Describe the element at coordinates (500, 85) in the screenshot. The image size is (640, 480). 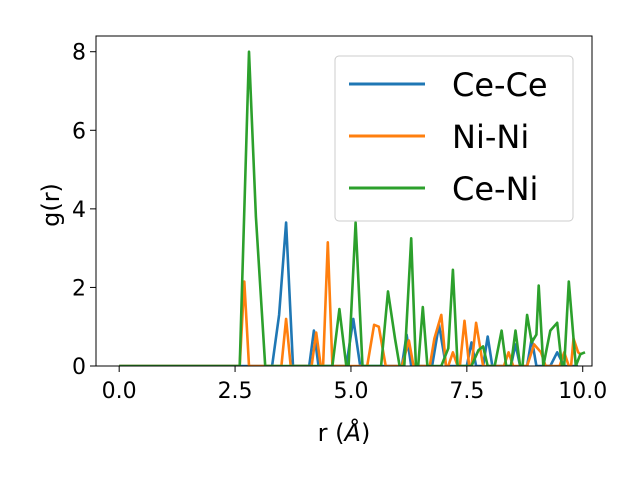
I see `legend-label: Ce-Ce` at that location.